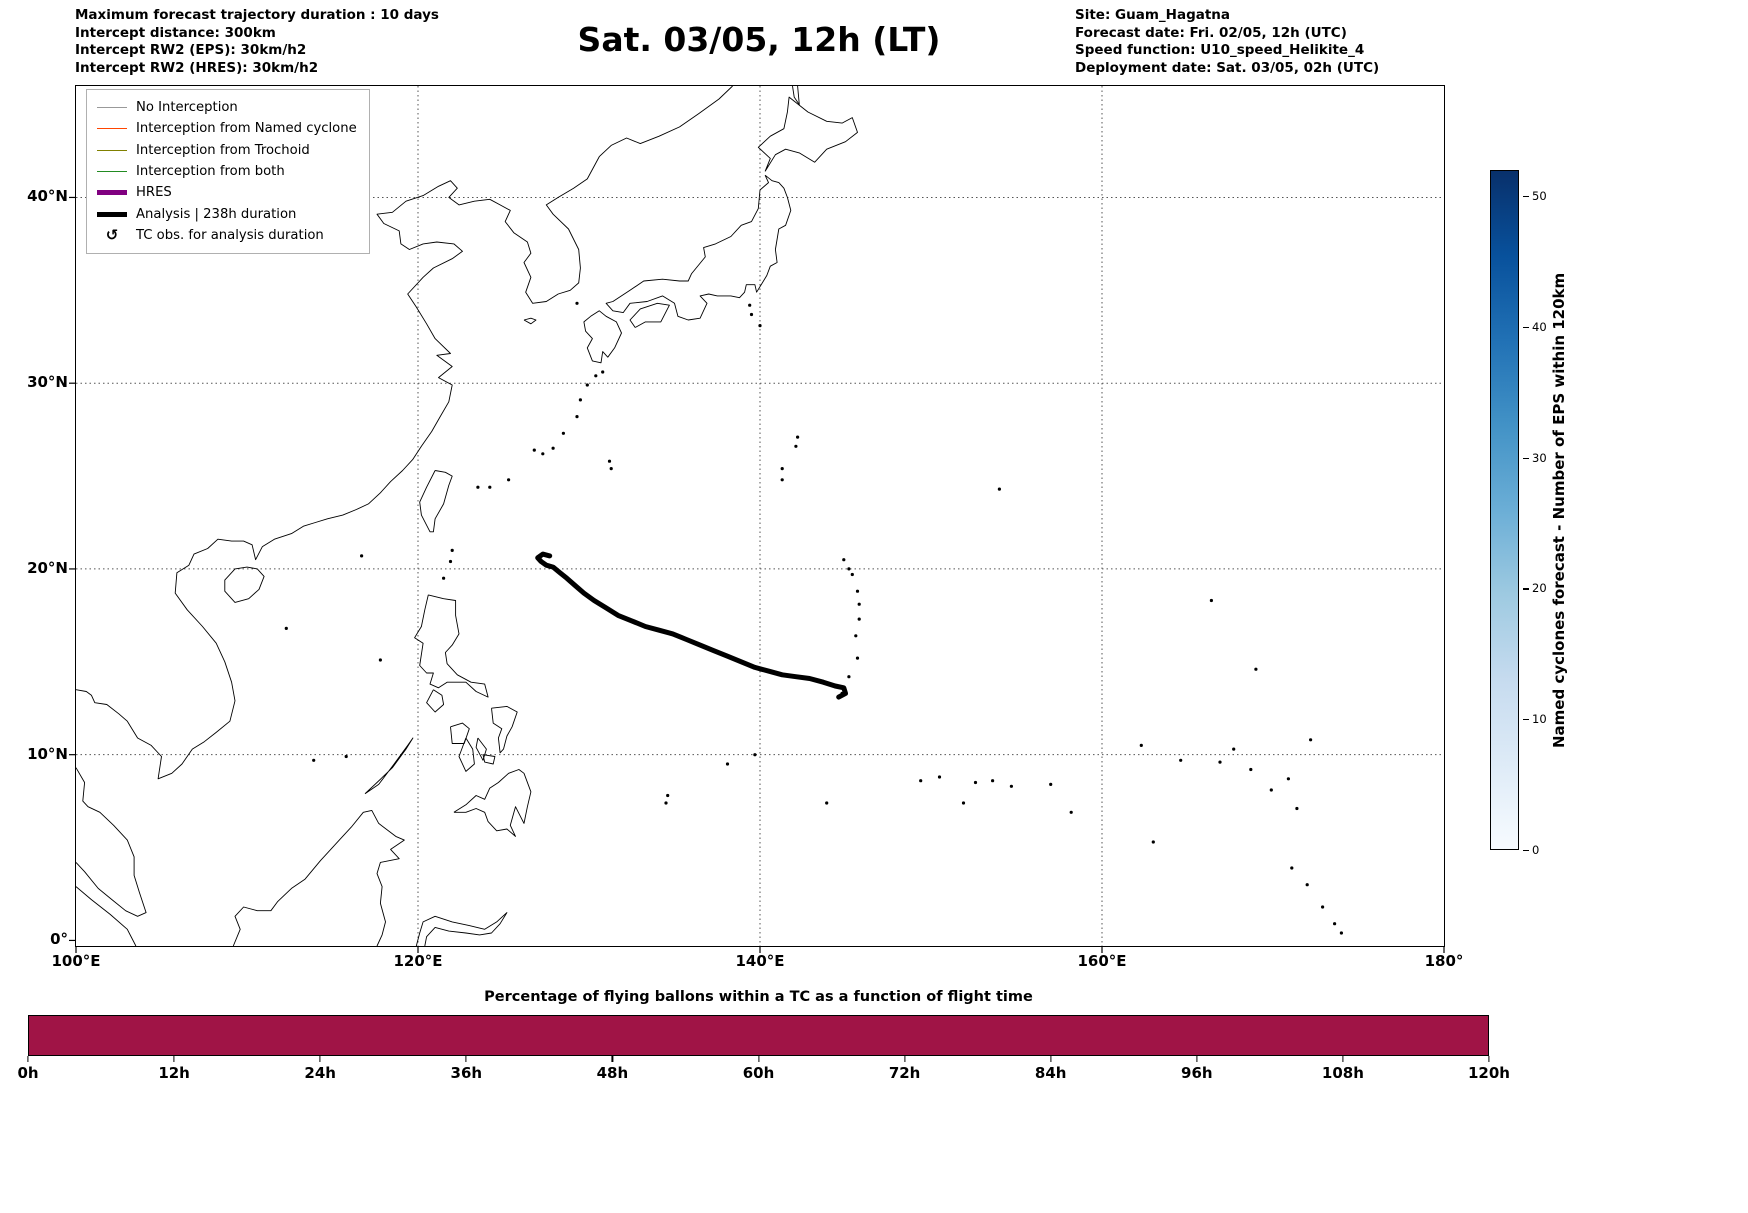 This screenshot has height=1213, width=1748. Describe the element at coordinates (1535, 588) in the screenshot. I see `colorbar-tick-label: 20` at that location.